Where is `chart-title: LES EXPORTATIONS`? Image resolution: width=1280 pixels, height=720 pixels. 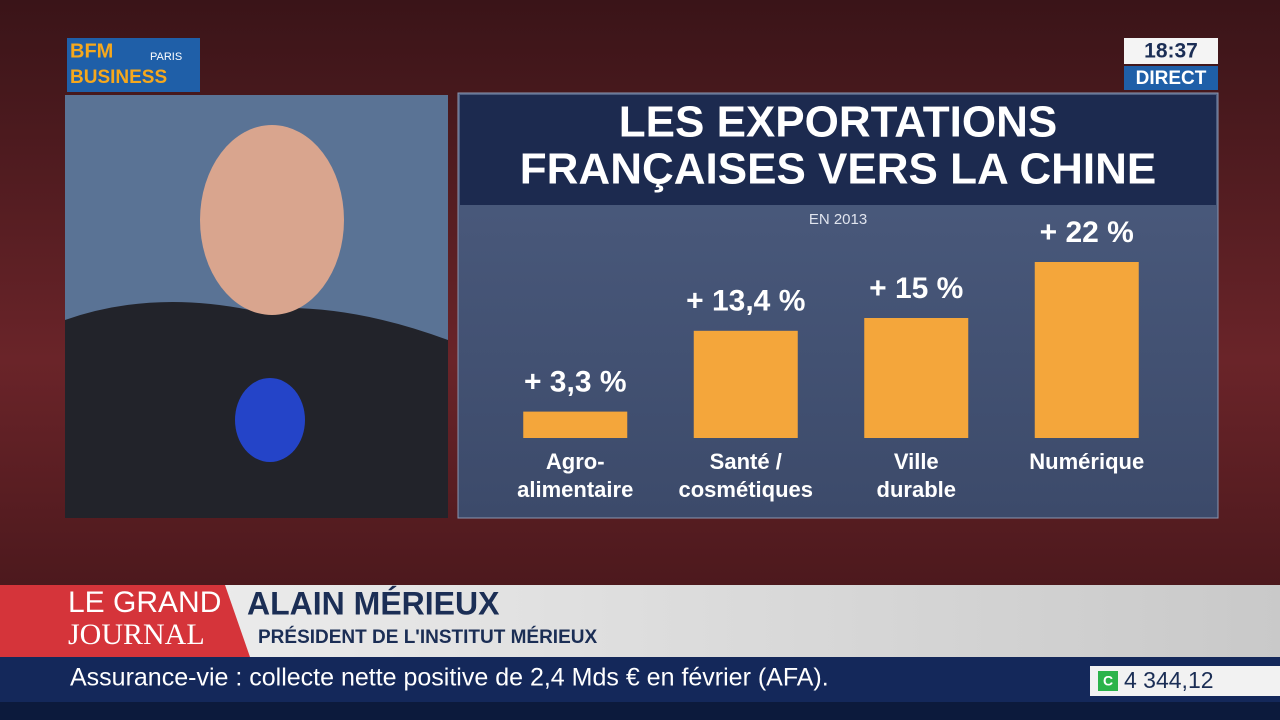 chart-title: LES EXPORTATIONS is located at coordinates (838, 122).